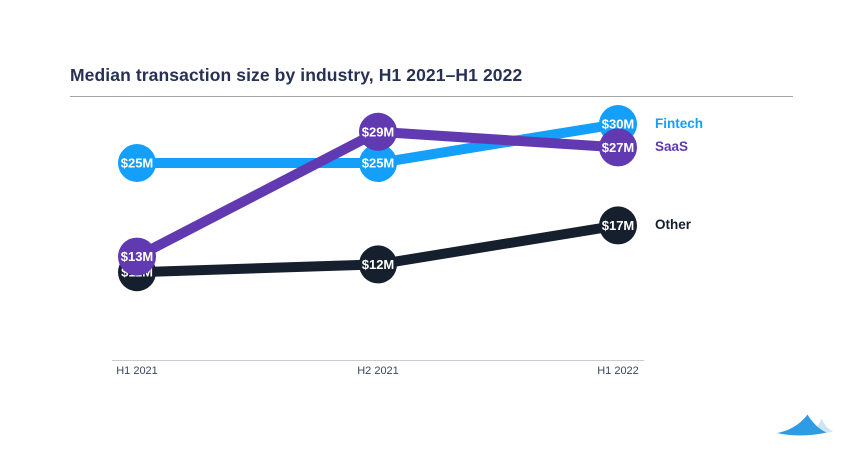 The image size is (850, 450). Describe the element at coordinates (672, 147) in the screenshot. I see `legend-saas: SaaS` at that location.